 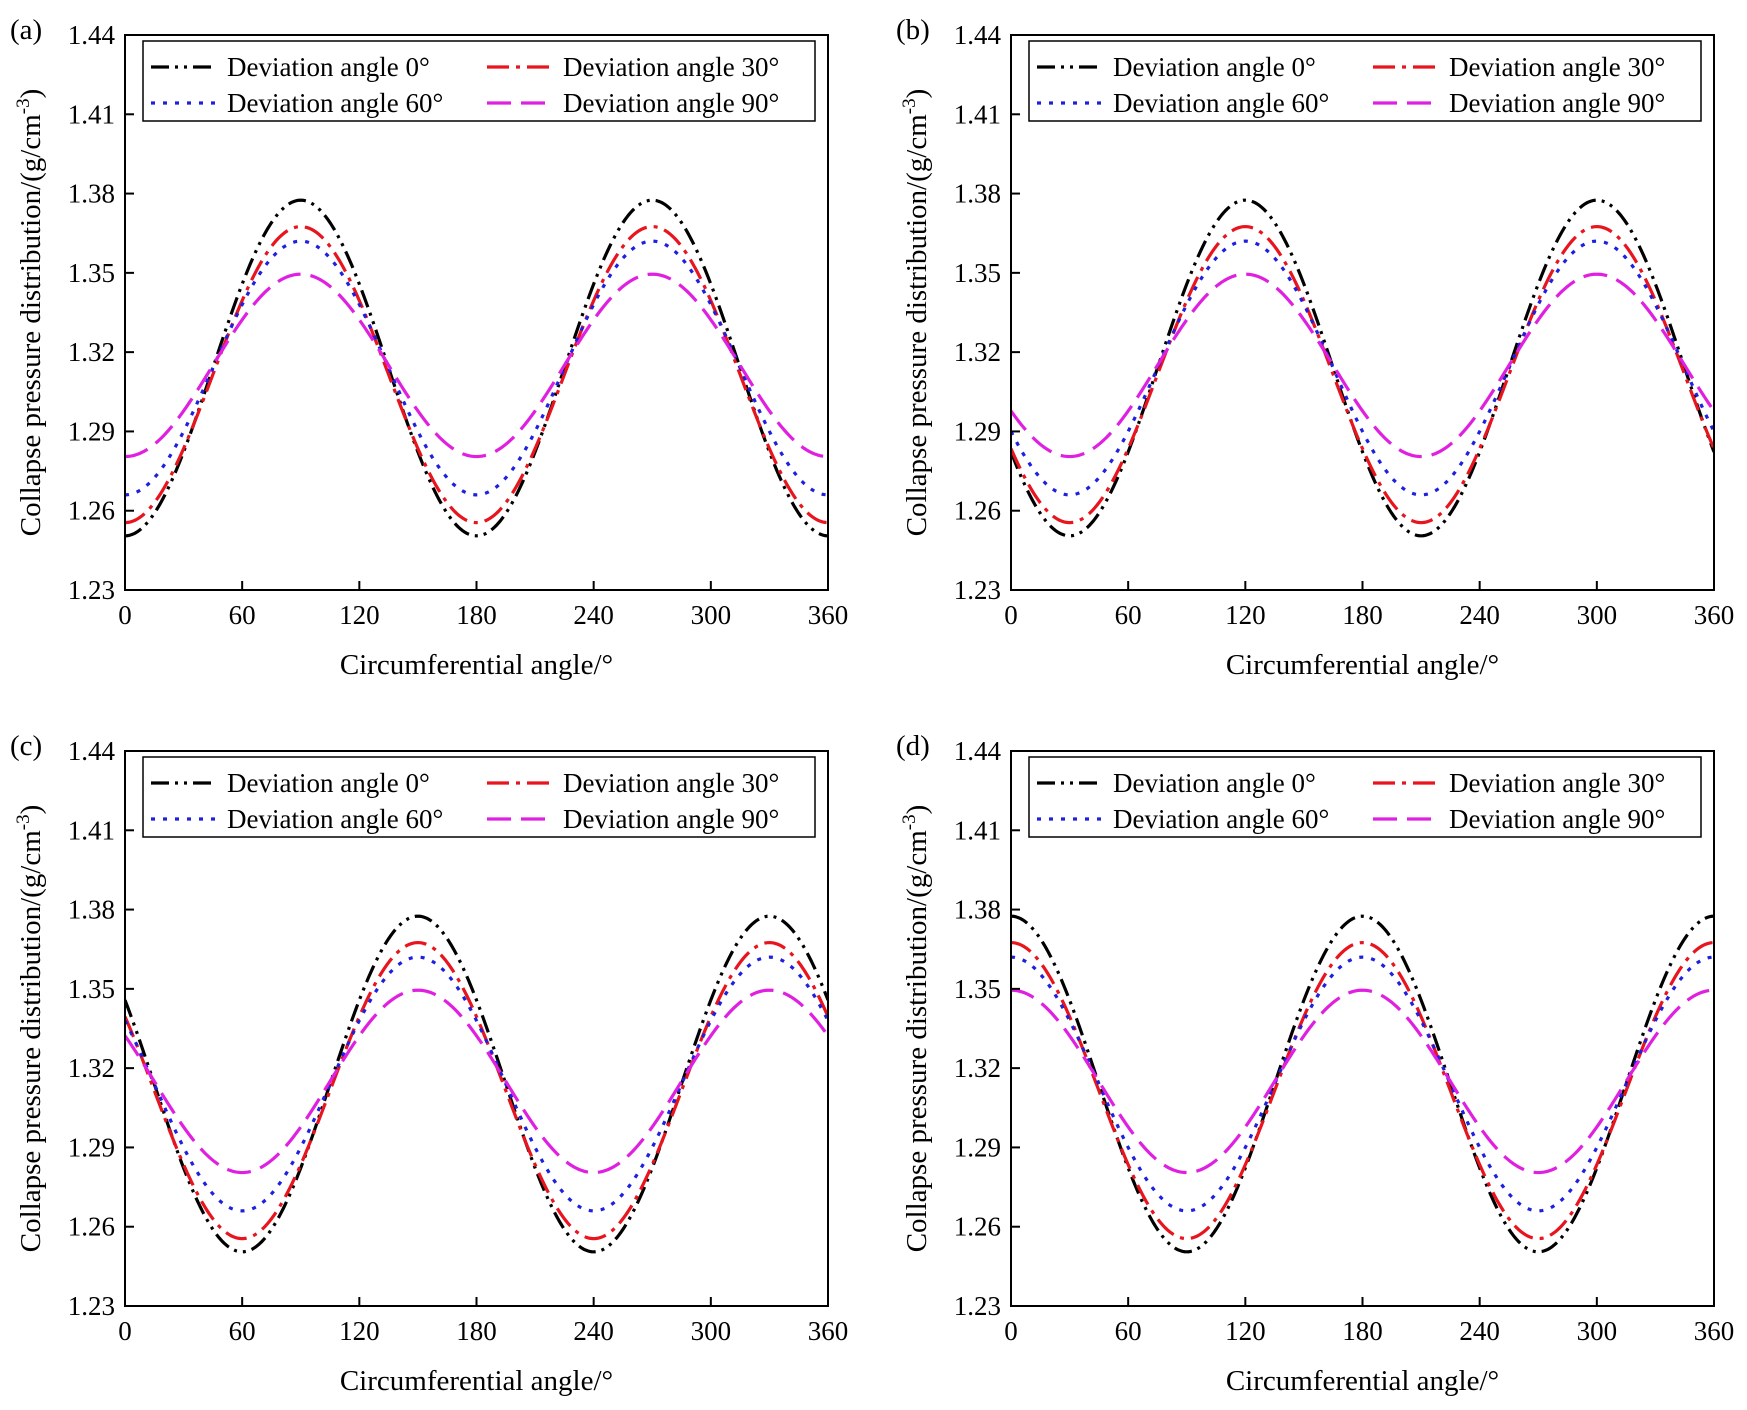 What do you see at coordinates (1362, 1381) in the screenshot?
I see `x-axis-title: Circumferential angle/°` at bounding box center [1362, 1381].